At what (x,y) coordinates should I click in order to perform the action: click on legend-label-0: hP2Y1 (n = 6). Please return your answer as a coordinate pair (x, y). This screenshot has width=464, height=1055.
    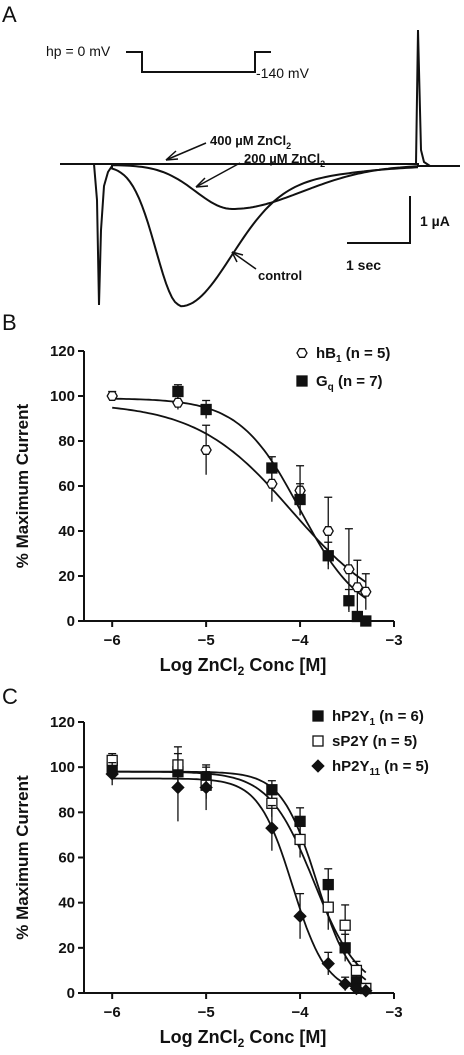
    Looking at the image, I should click on (378, 718).